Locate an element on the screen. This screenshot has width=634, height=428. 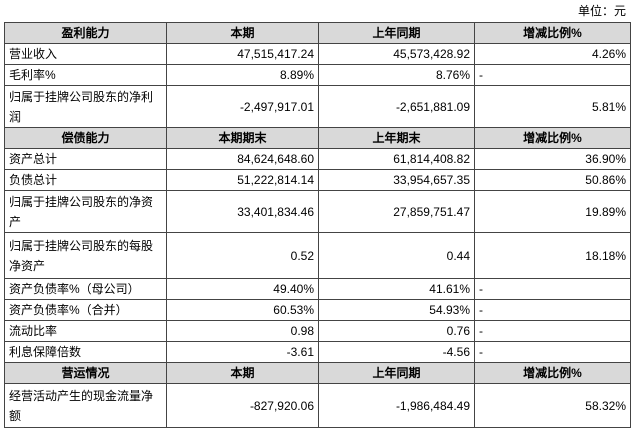
cell: 4.26% is located at coordinates (552, 54).